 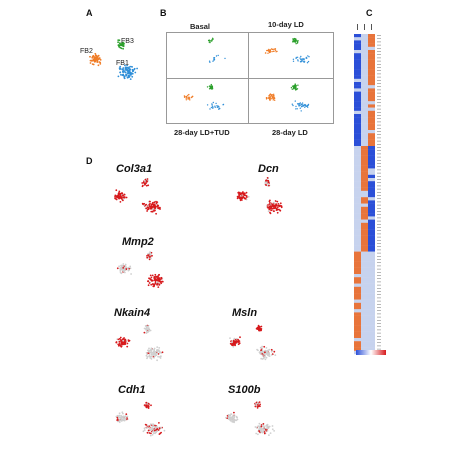 I want to click on gene-label-col3a1: Col3a1, so click(x=134, y=169).